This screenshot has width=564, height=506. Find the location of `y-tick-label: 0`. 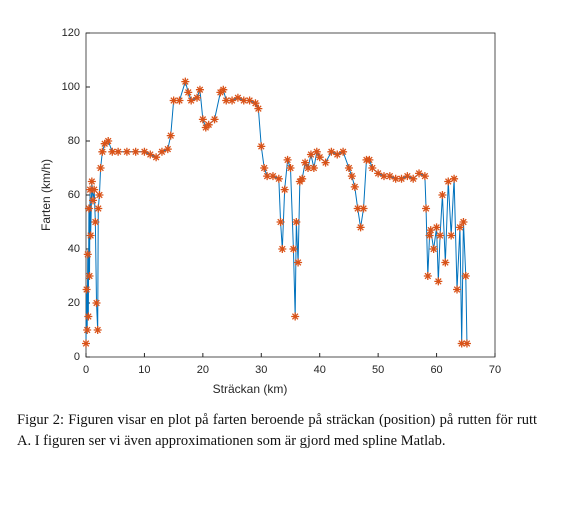

y-tick-label: 0 is located at coordinates (77, 357).